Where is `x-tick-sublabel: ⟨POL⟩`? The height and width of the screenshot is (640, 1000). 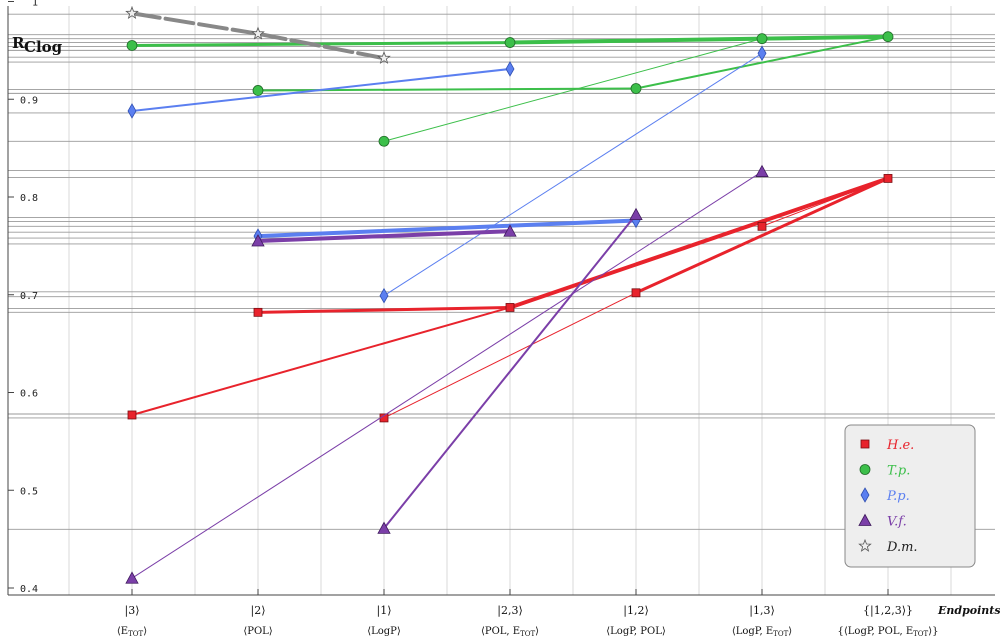 x-tick-sublabel: ⟨POL⟩ is located at coordinates (257, 631).